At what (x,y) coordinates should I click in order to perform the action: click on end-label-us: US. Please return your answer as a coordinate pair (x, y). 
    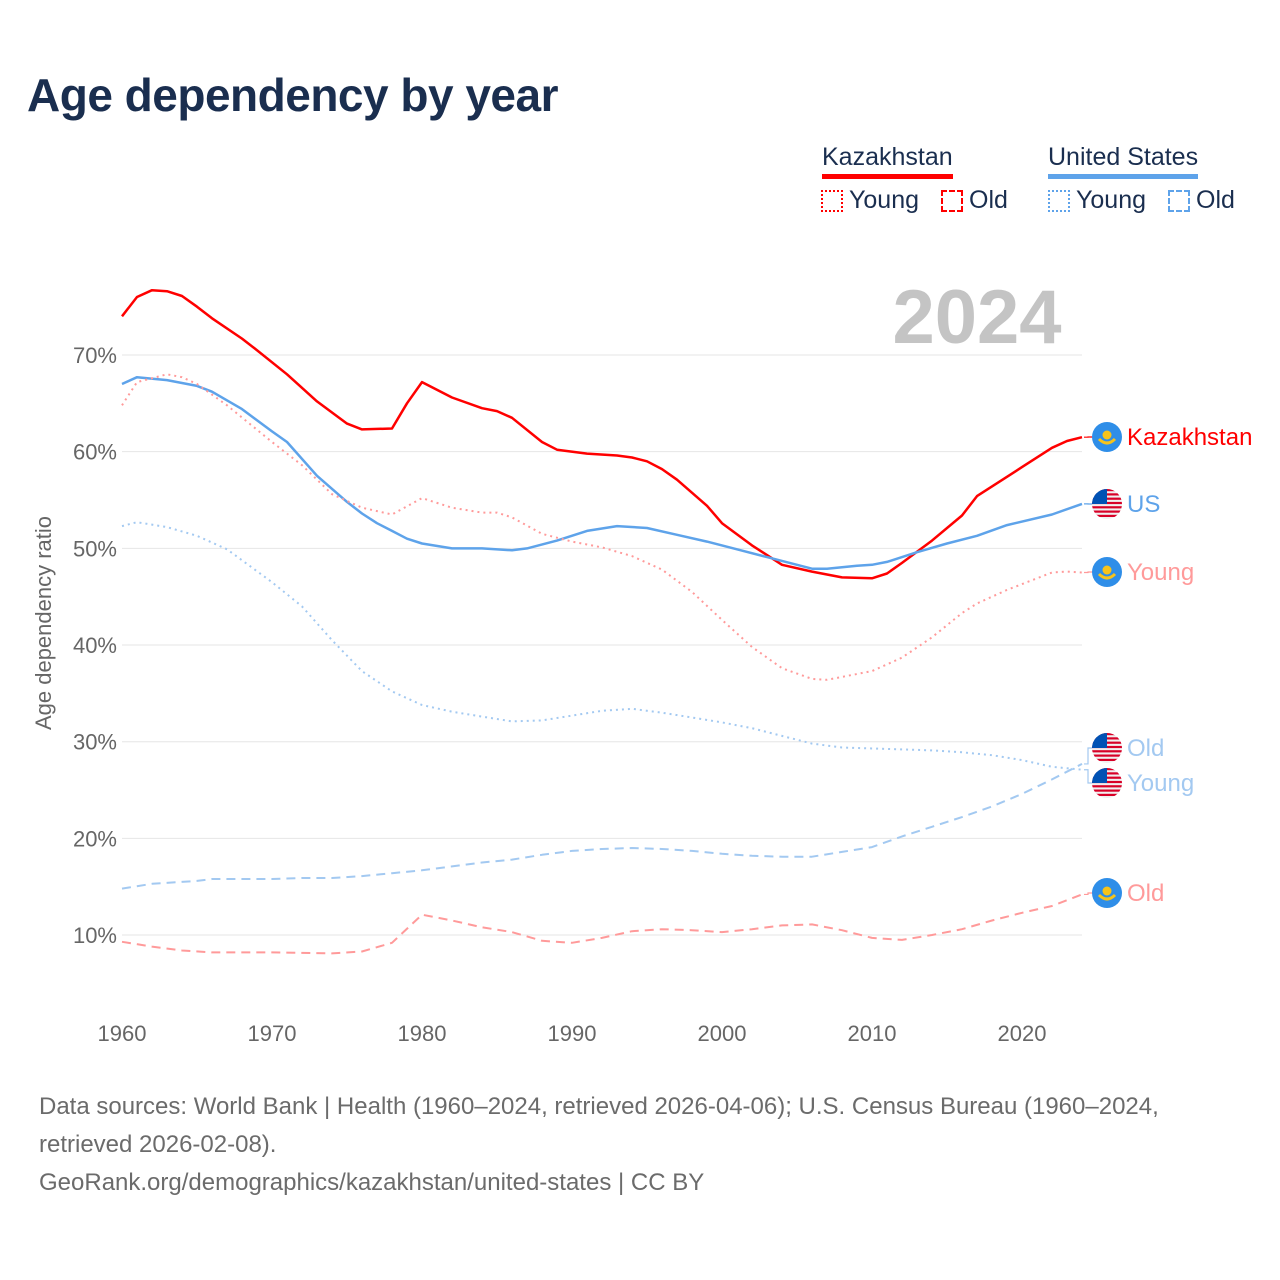
    Looking at the image, I should click on (1122, 504).